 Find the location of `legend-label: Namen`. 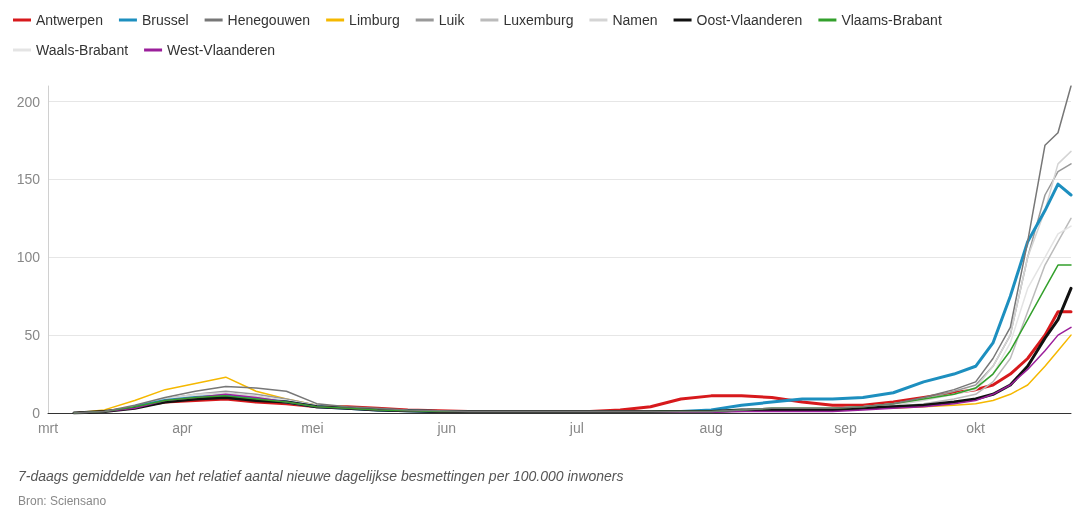

legend-label: Namen is located at coordinates (635, 20).